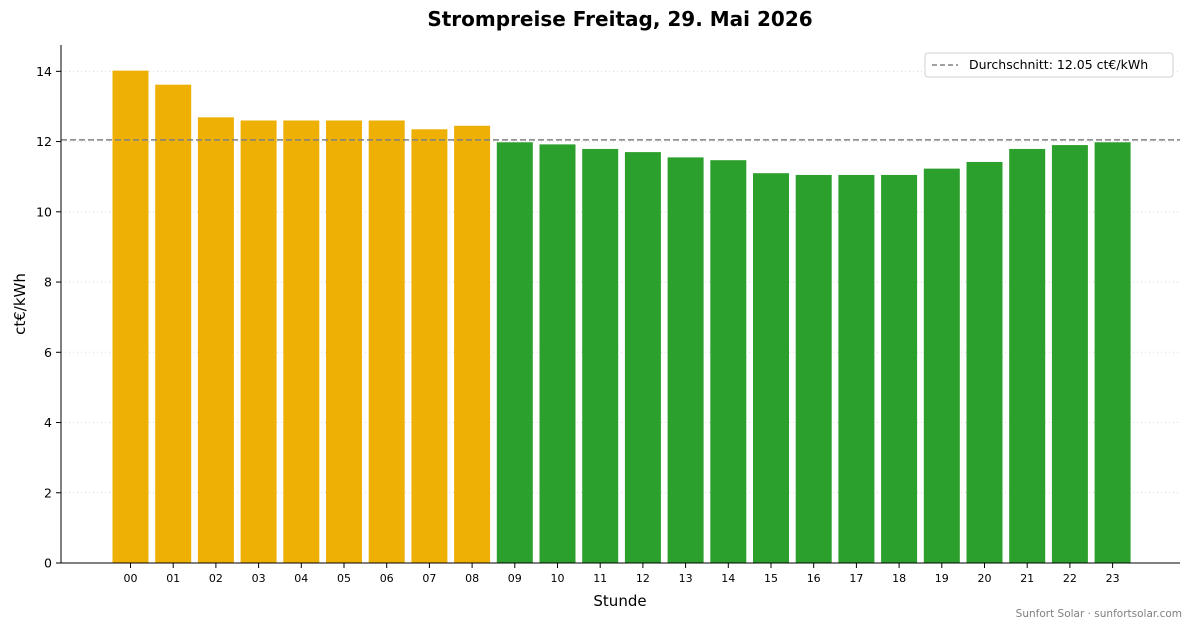 This screenshot has width=1193, height=628. Describe the element at coordinates (985, 578) in the screenshot. I see `x-tick-label: 20` at that location.